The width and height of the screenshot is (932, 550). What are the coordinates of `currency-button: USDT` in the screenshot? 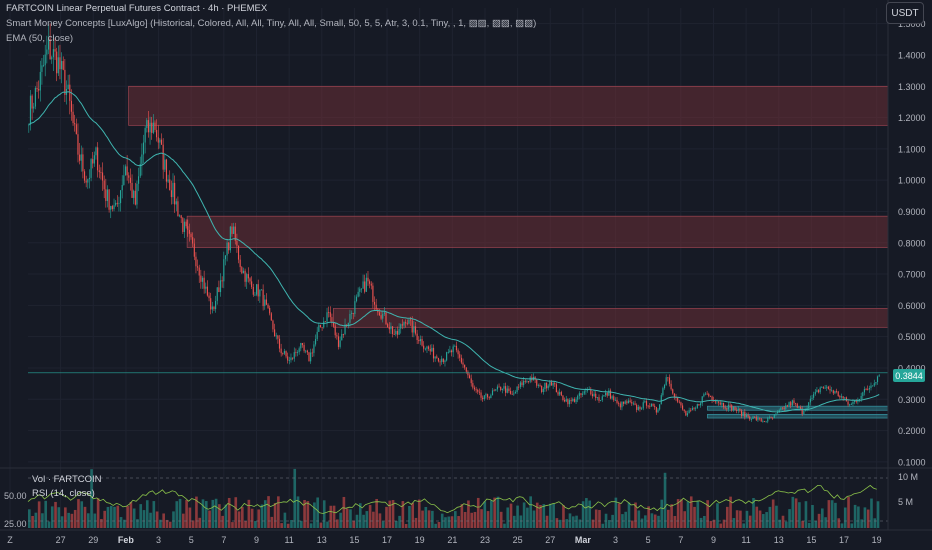 It's located at (905, 13).